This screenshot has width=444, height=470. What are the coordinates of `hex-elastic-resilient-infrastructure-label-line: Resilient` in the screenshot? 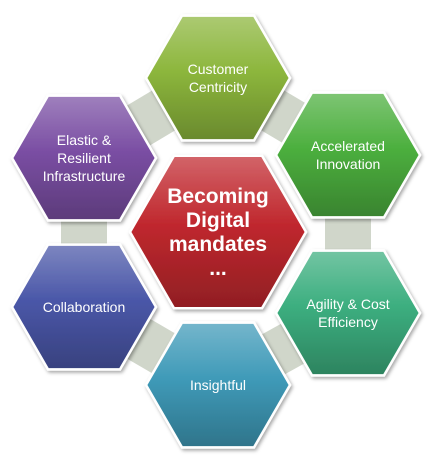 It's located at (84, 158).